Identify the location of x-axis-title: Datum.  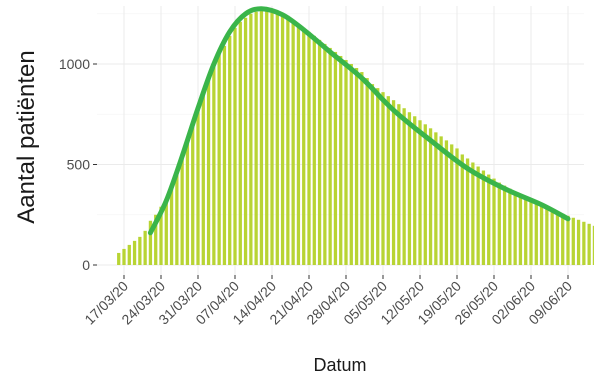
(339, 365).